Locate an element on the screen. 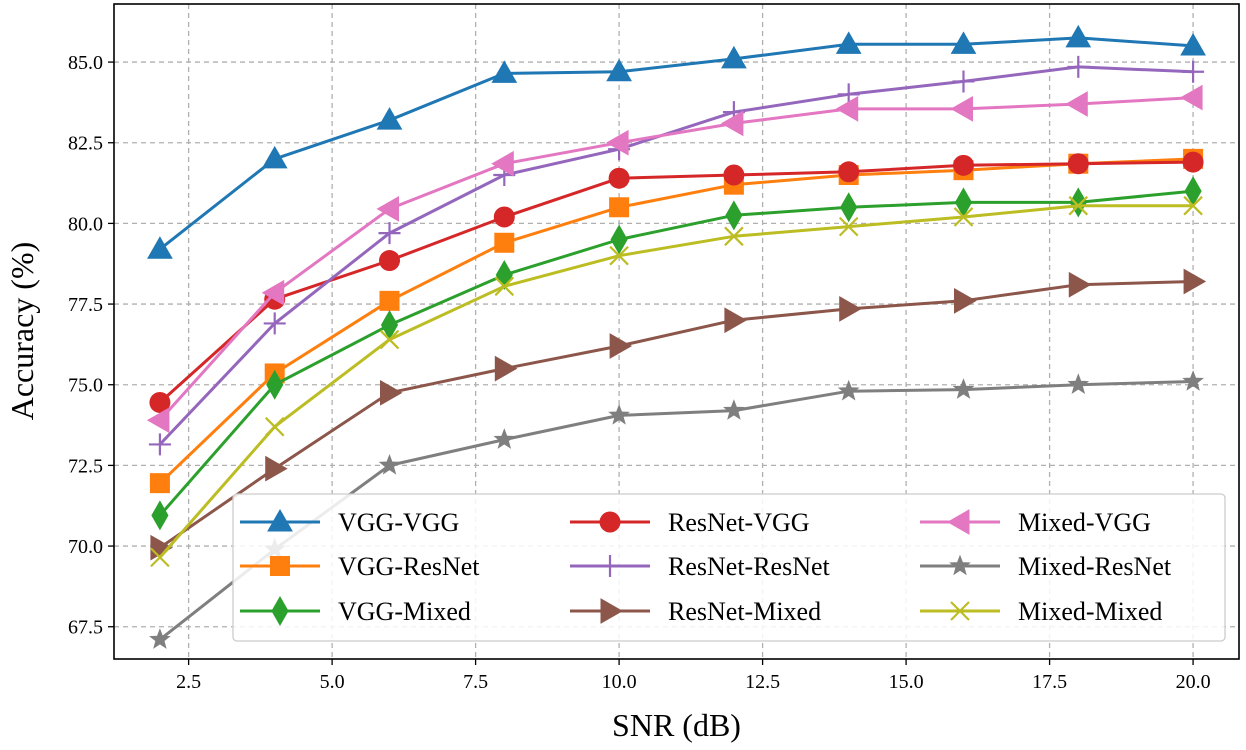 This screenshot has height=750, width=1246. legend-item-vgg-vgg: VGG-VGG is located at coordinates (349, 522).